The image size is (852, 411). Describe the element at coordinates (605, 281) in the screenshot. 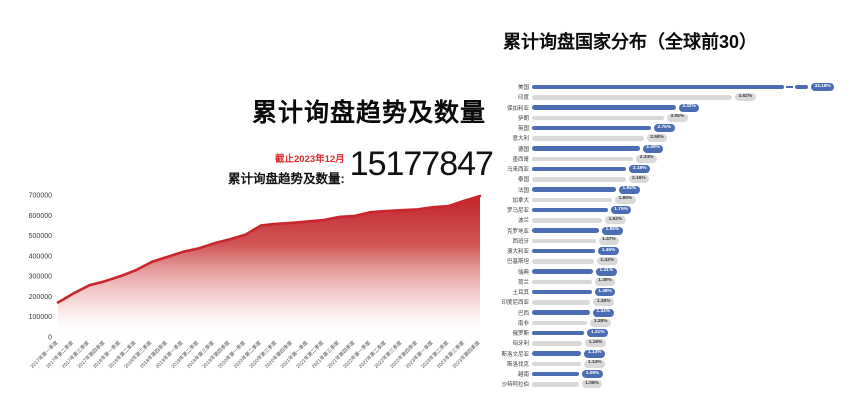

I see `value-badge: 1.38%` at that location.